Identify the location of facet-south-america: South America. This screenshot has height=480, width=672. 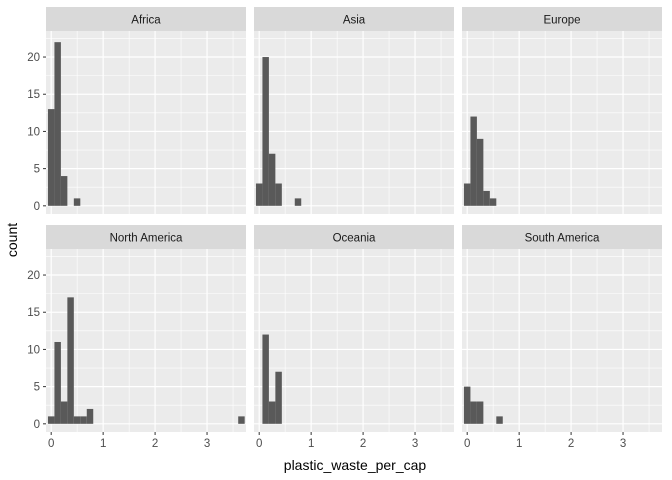
(562, 328).